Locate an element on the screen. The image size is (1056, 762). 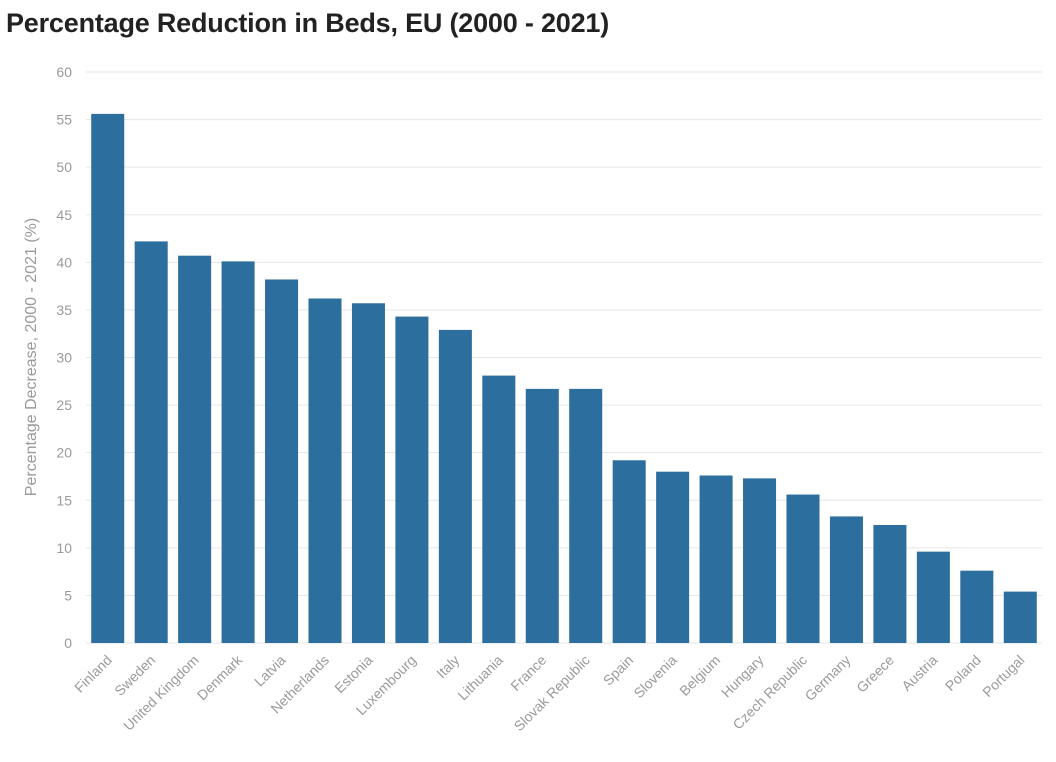
bar-germany is located at coordinates (846, 579).